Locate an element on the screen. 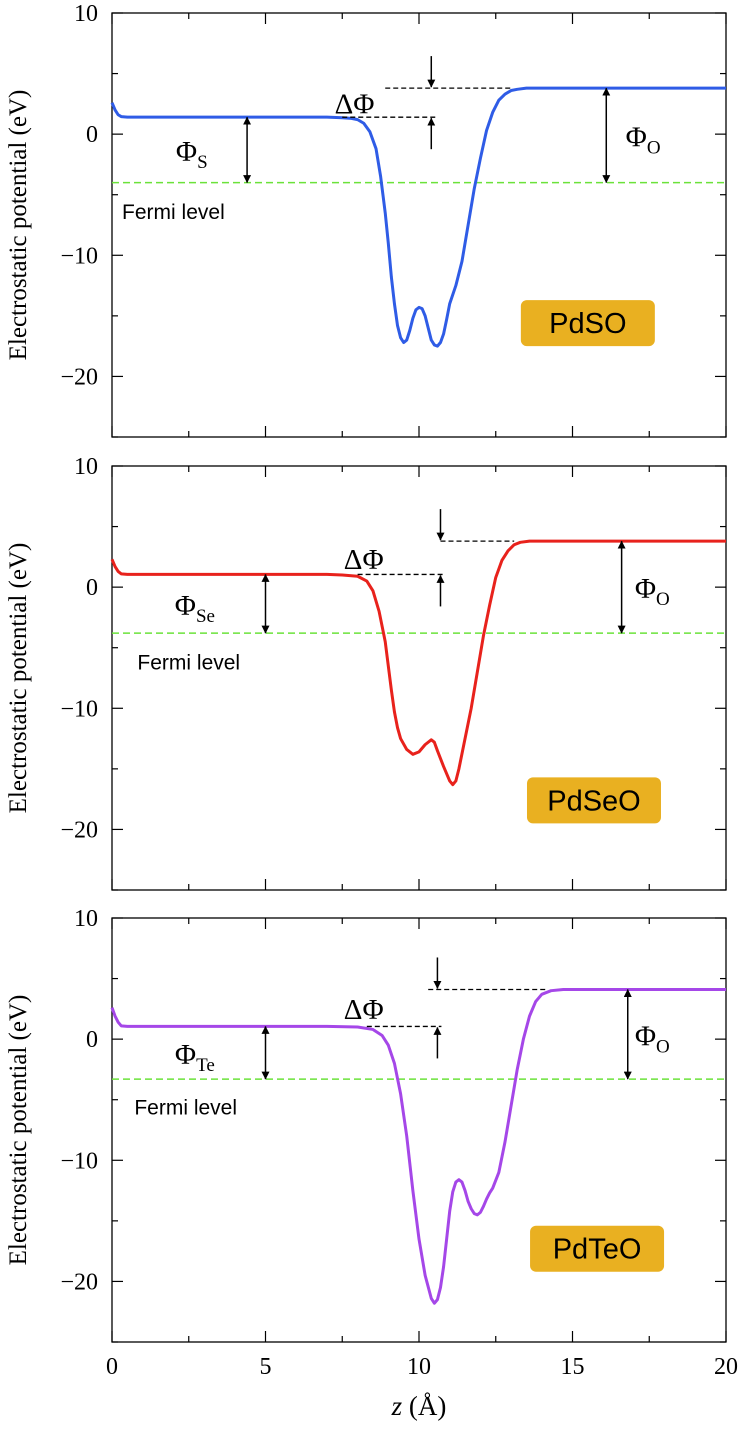 The height and width of the screenshot is (1430, 743). phi-left-label: ΦS is located at coordinates (192, 154).